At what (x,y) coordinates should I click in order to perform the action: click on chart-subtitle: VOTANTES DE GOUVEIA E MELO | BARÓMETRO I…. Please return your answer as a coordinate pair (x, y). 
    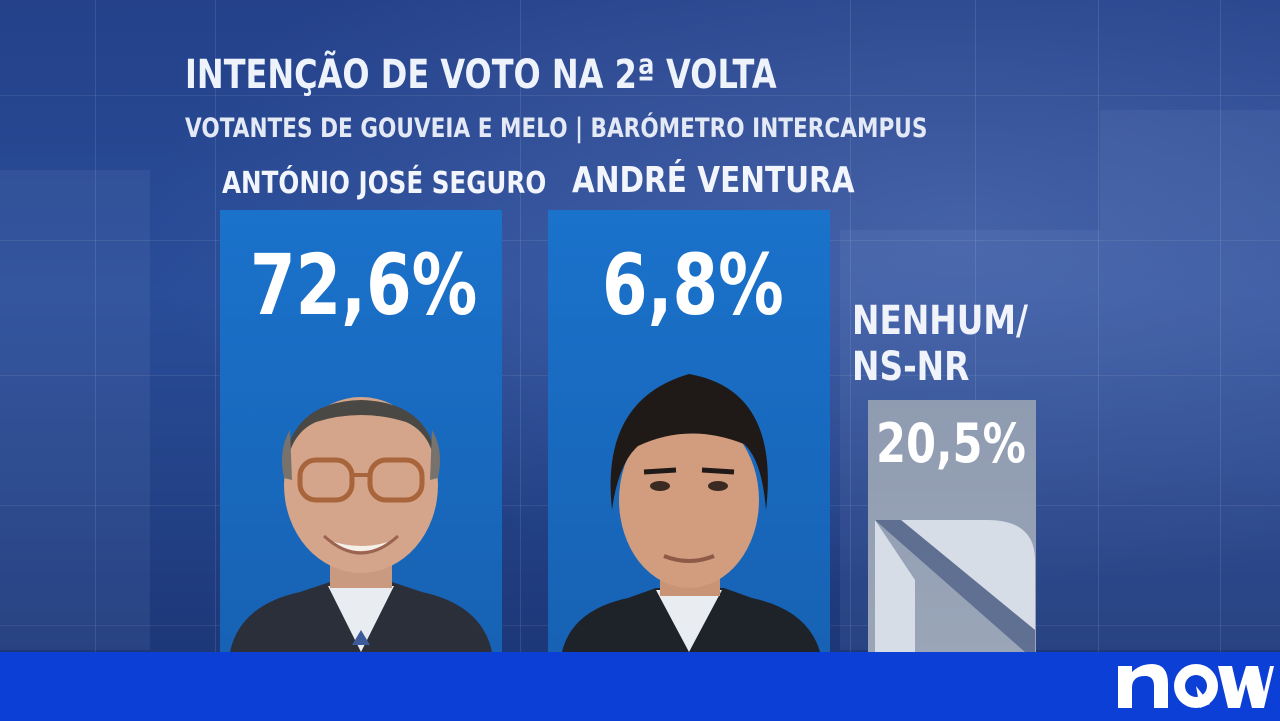
    Looking at the image, I should click on (556, 128).